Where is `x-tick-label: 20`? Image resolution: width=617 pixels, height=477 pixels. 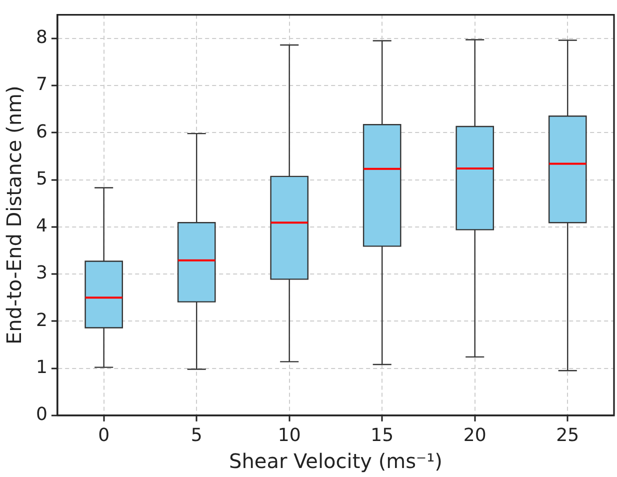 x-tick-label: 20 is located at coordinates (474, 435).